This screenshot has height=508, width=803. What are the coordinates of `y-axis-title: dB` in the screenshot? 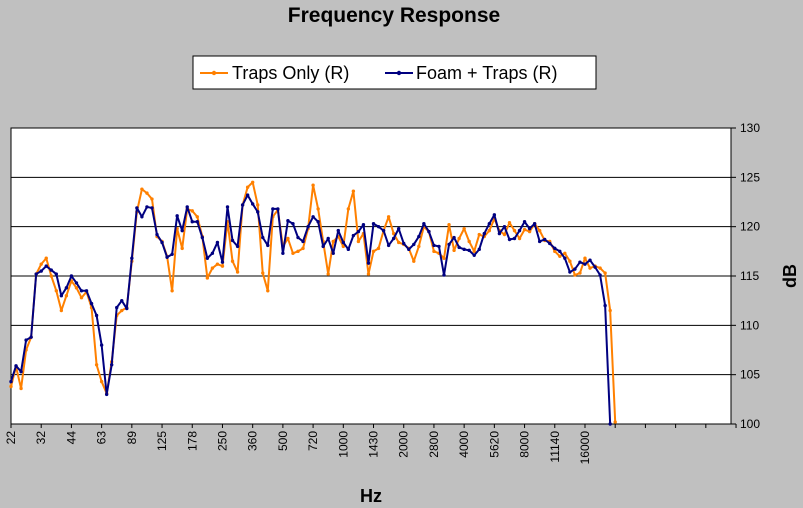 It's located at (790, 276).